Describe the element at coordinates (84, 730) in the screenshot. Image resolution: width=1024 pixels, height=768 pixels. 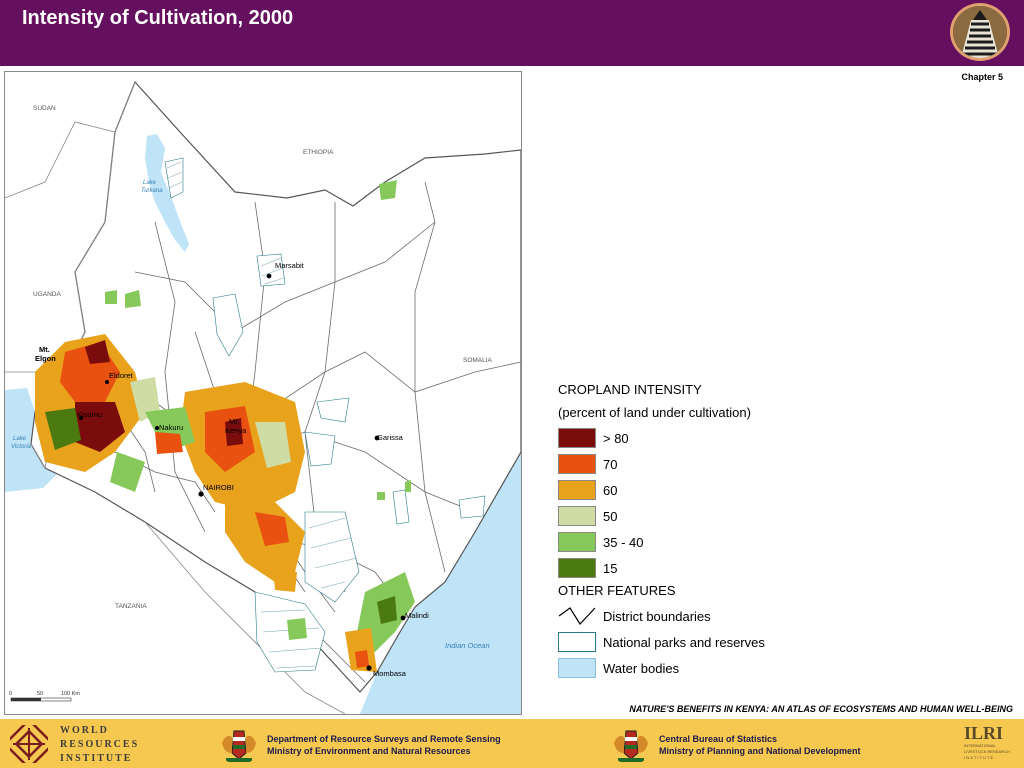
I see `wri-line1: WORLD` at that location.